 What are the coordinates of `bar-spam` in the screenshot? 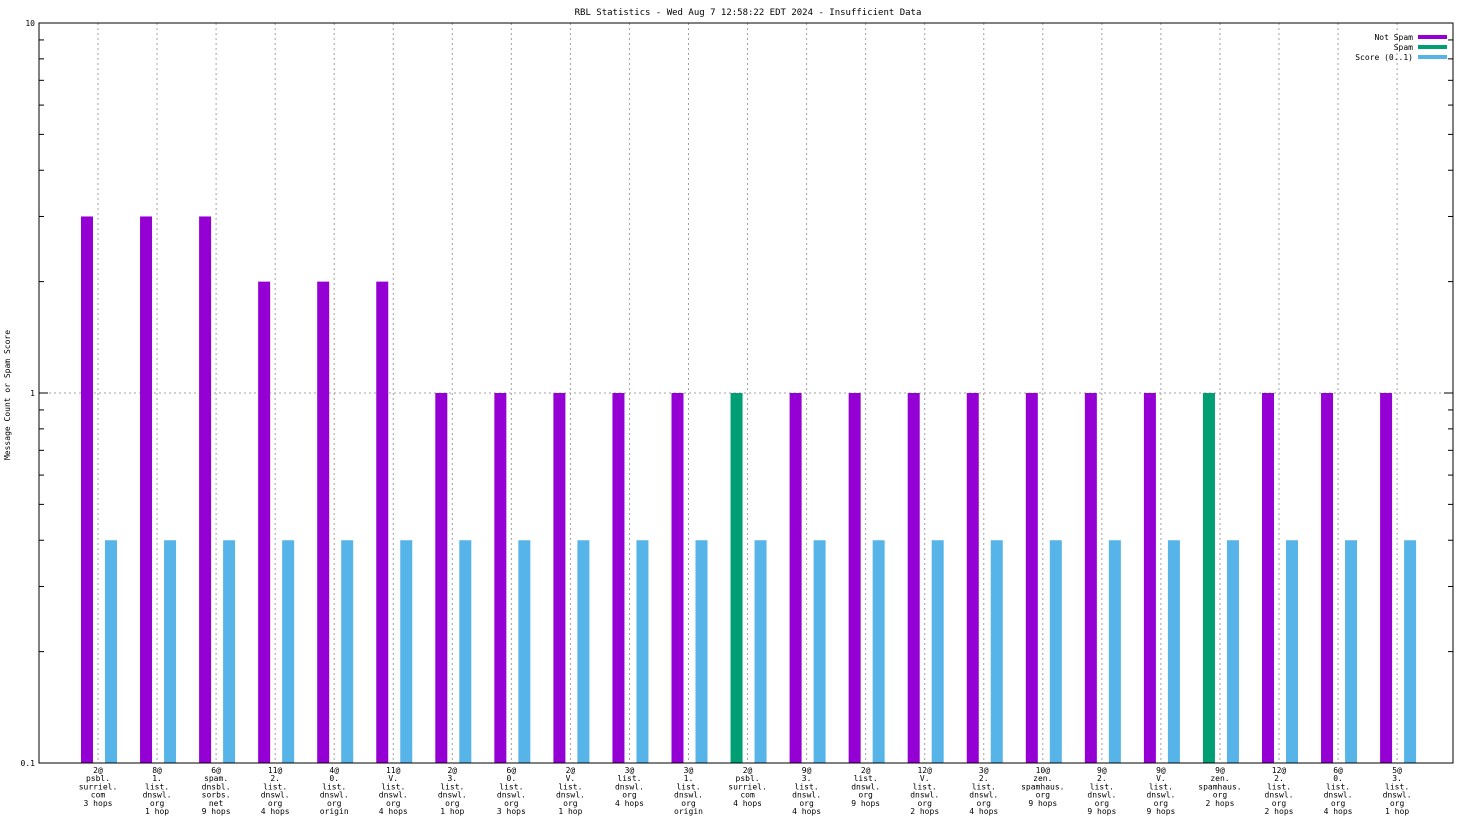 It's located at (1208, 578).